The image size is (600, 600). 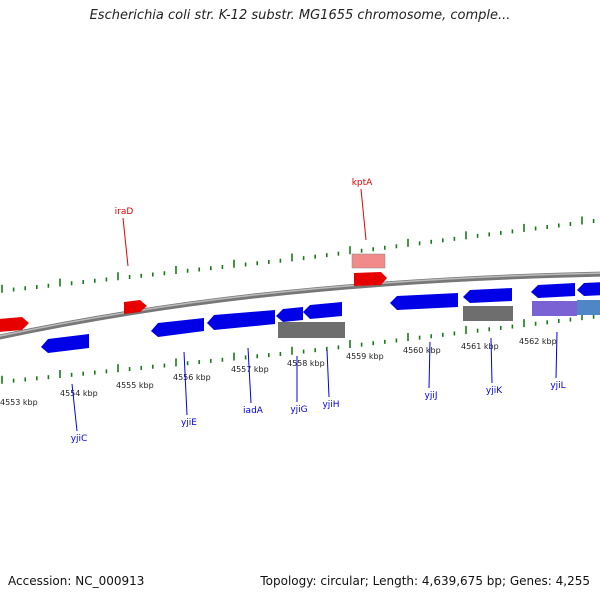 What do you see at coordinates (192, 377) in the screenshot?
I see `scale-label: 4556 kbp` at bounding box center [192, 377].